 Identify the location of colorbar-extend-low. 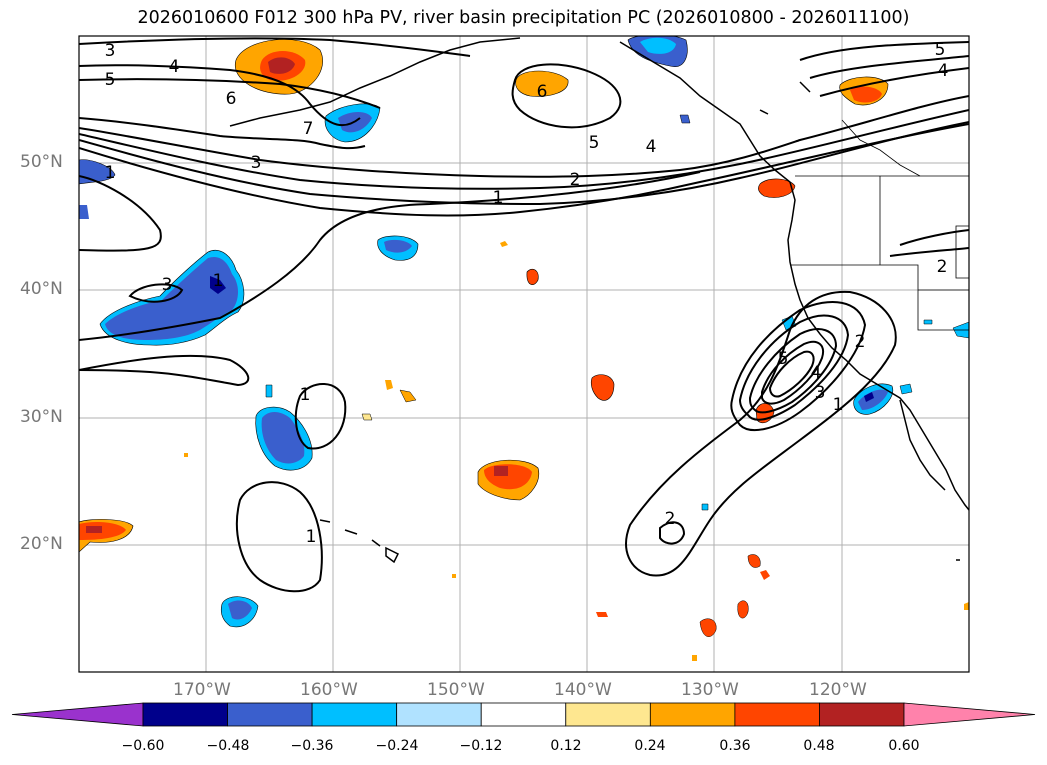
(77, 714).